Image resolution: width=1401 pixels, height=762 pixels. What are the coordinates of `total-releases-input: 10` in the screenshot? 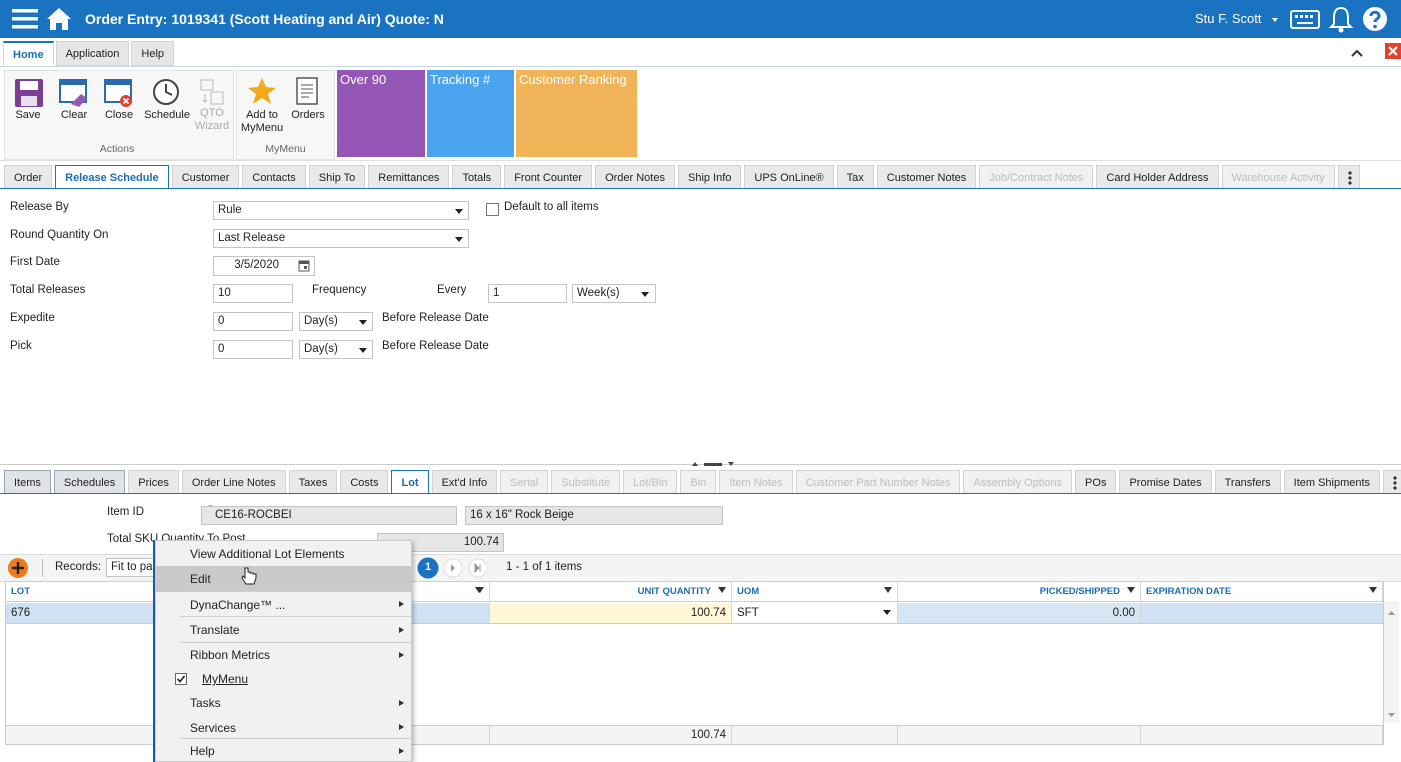 It's located at (253, 293).